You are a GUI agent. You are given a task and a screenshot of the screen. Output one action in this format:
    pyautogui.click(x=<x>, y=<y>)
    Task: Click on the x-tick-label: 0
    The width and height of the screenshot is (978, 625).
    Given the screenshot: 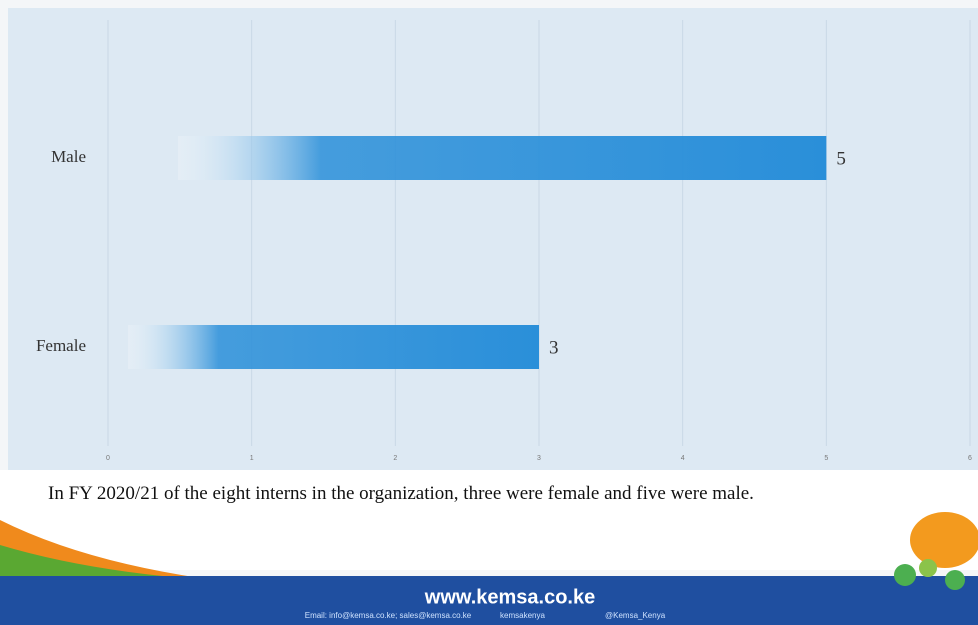 What is the action you would take?
    pyautogui.click(x=108, y=458)
    